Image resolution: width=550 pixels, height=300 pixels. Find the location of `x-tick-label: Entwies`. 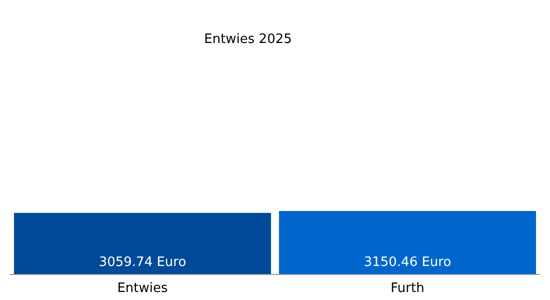

x-tick-label: Entwies is located at coordinates (142, 288).